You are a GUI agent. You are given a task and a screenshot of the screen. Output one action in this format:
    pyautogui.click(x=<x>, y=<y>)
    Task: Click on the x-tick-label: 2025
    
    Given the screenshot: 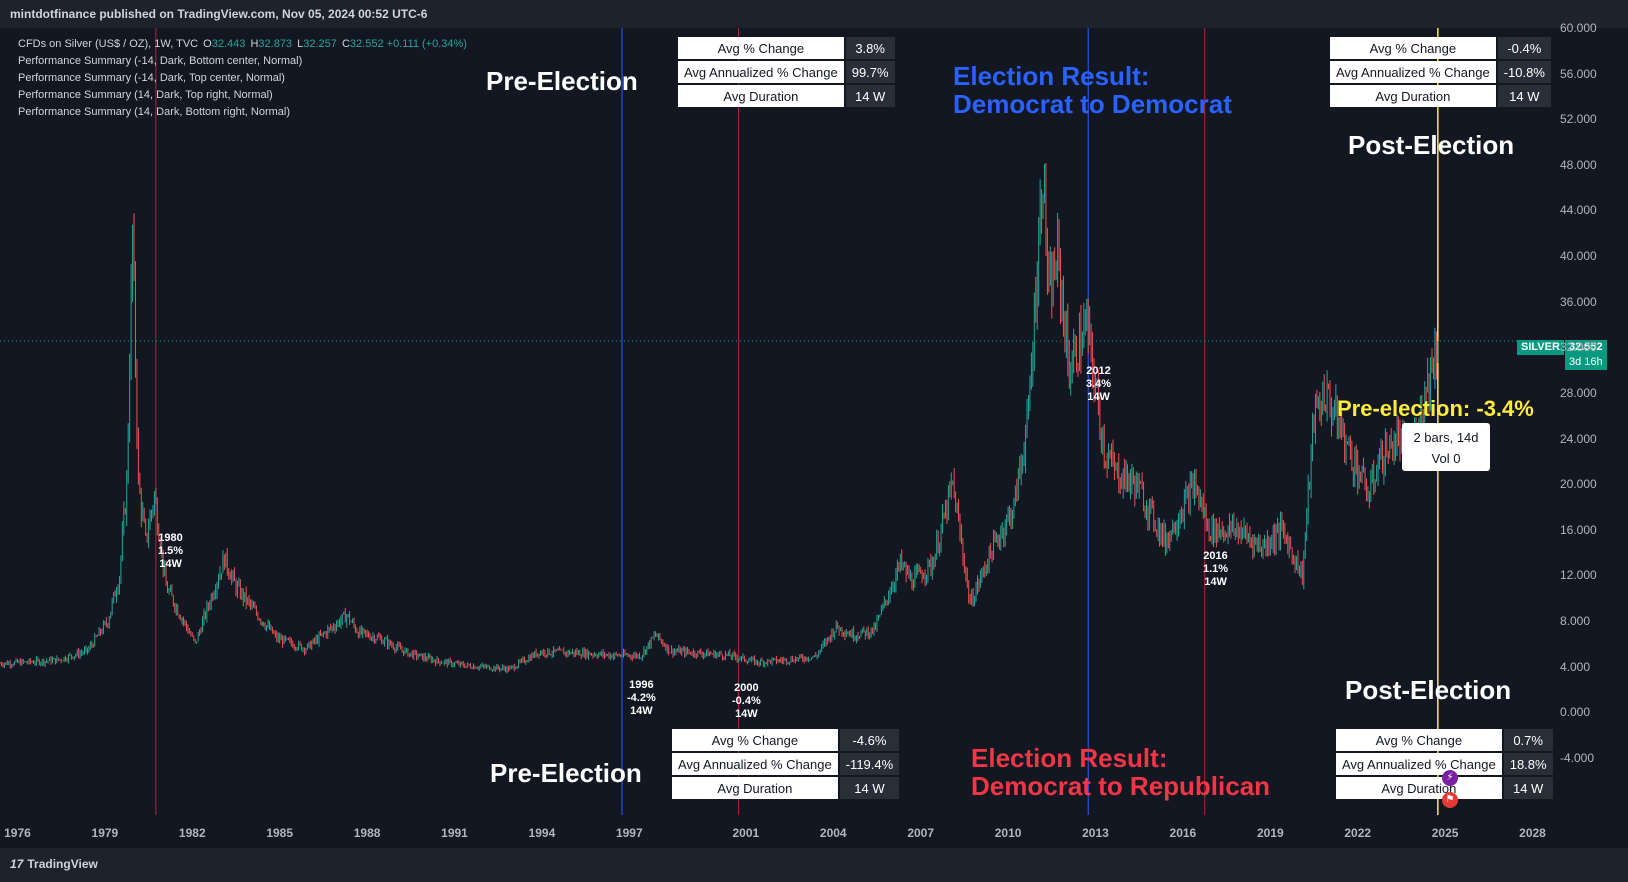 What is the action you would take?
    pyautogui.click(x=1445, y=833)
    